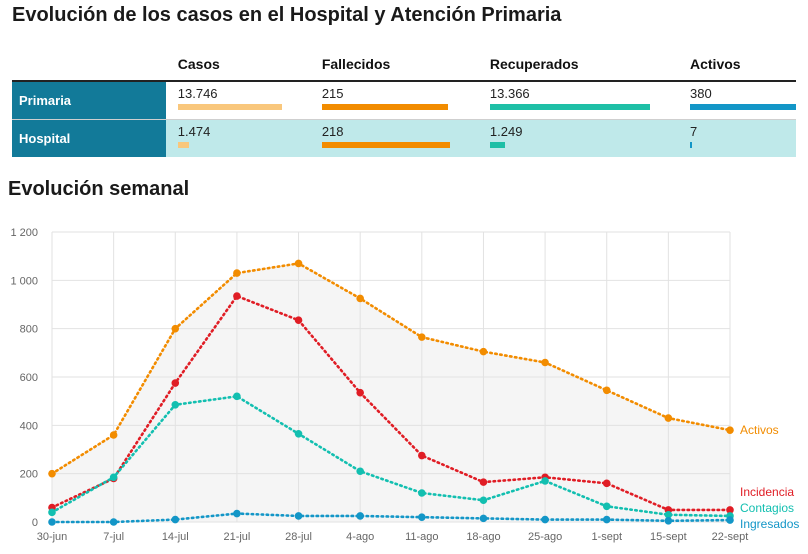 Image resolution: width=808 pixels, height=554 pixels. What do you see at coordinates (701, 93) in the screenshot?
I see `value-primaria-activos: 380` at bounding box center [701, 93].